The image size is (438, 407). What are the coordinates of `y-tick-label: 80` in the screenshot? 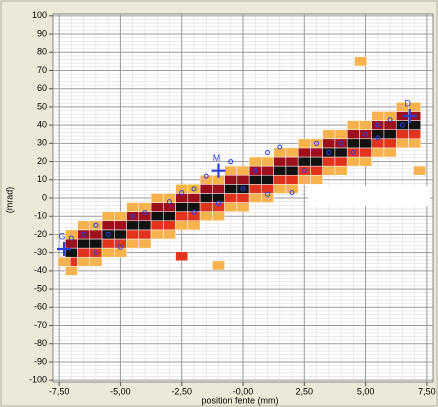 It's located at (42, 52).